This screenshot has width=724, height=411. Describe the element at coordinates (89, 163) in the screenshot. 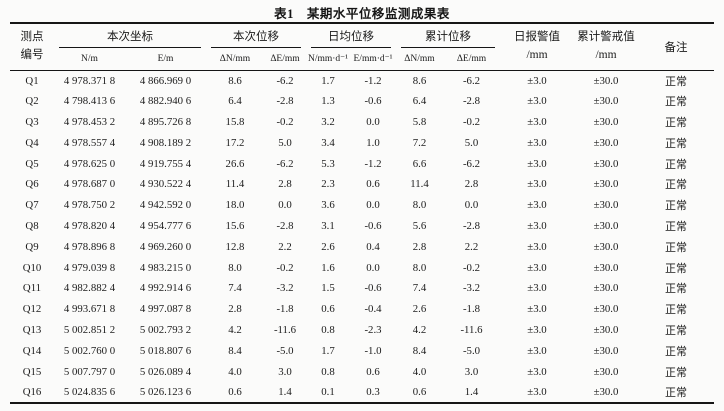

I see `cell-coord-n: 4 978.625 0` at that location.